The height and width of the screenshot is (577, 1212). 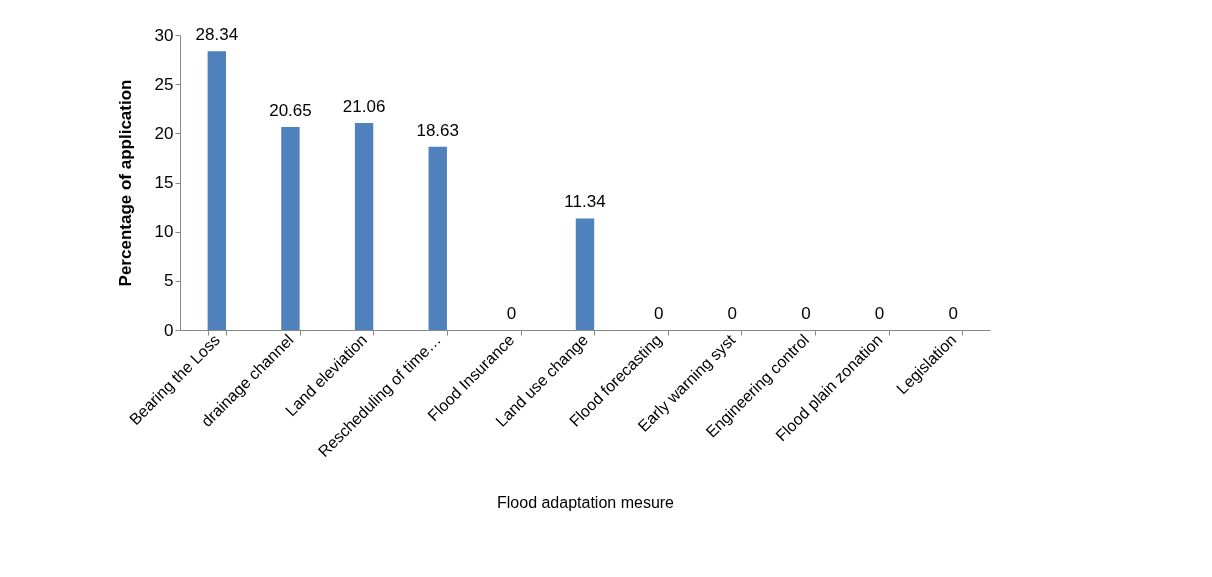 I want to click on y-tick-label: 25, so click(x=164, y=84).